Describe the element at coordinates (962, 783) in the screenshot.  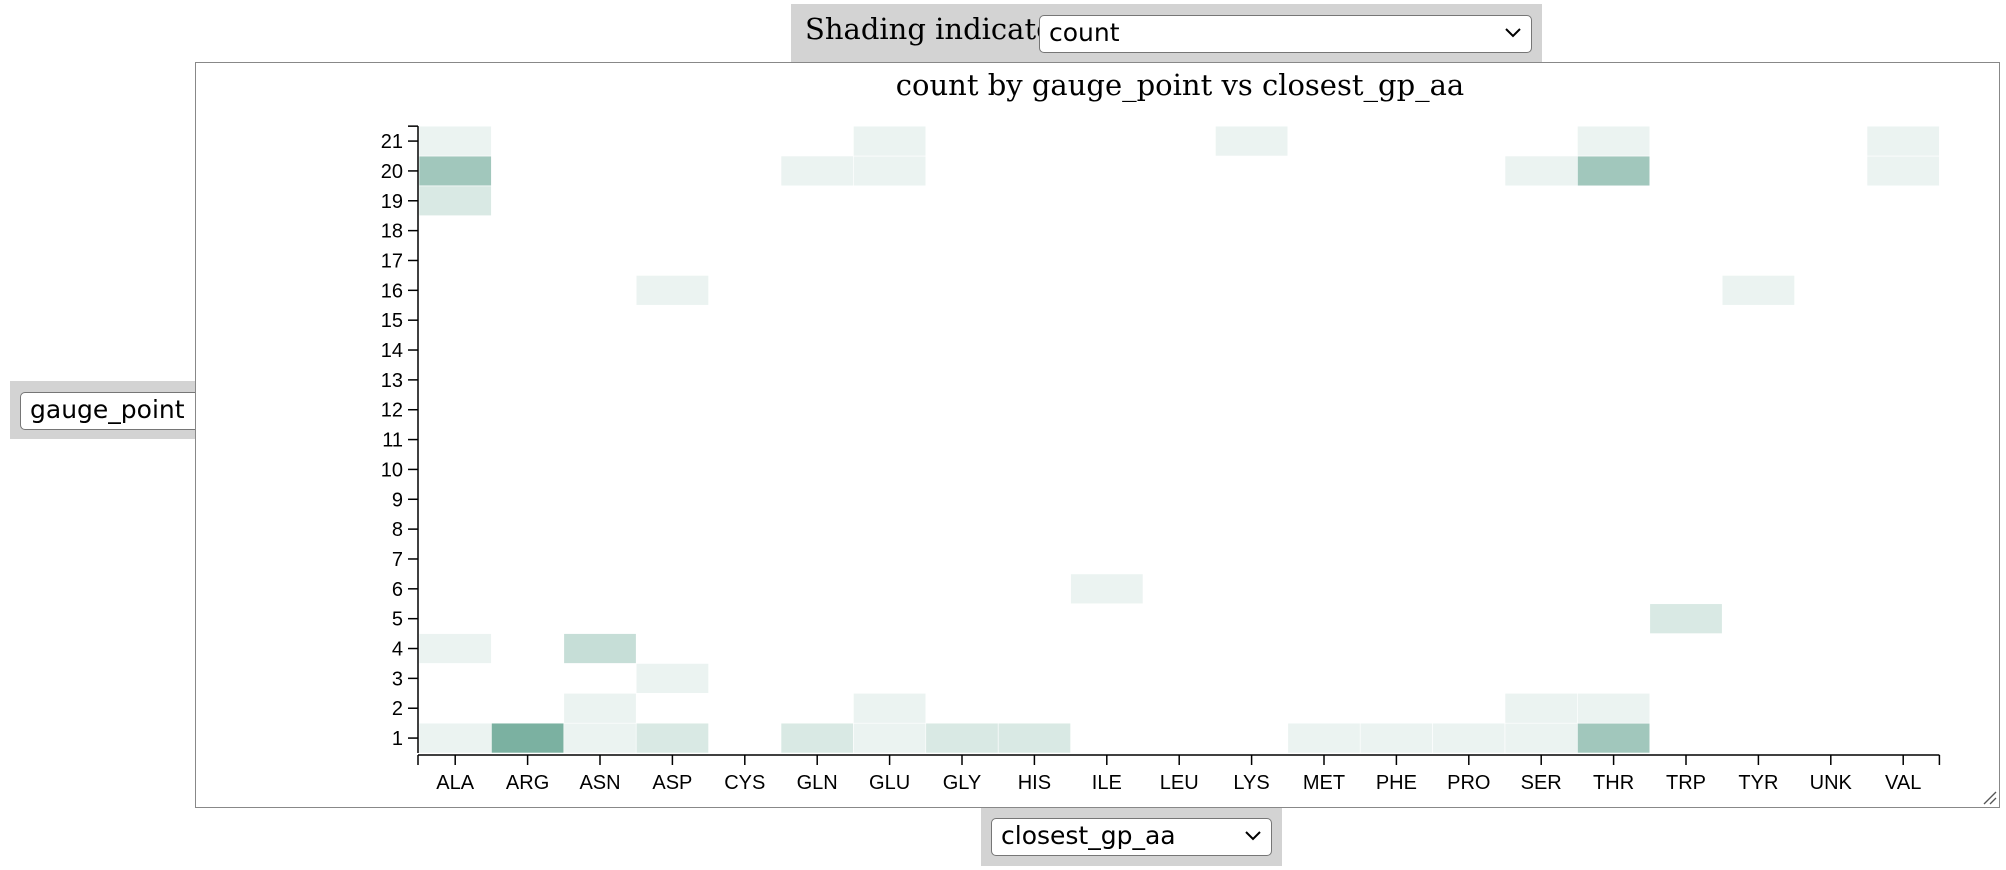
I see `x-tick-label: GLY` at that location.